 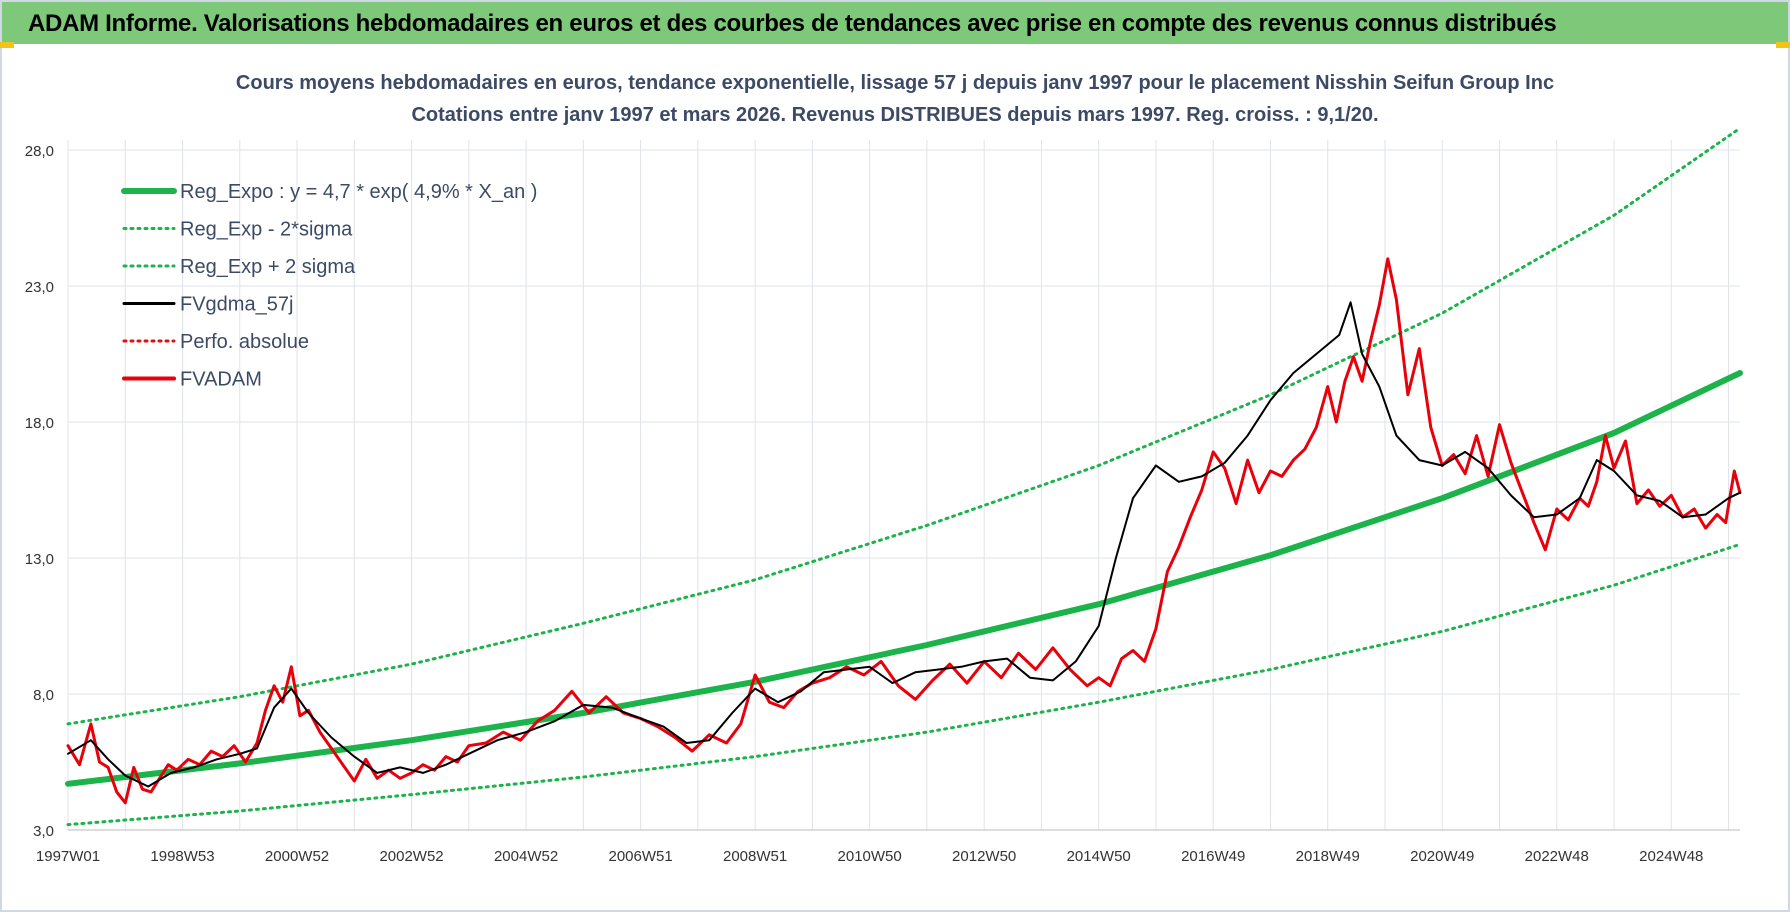 I want to click on legend-entry: FVgdma_57j, so click(x=236, y=305).